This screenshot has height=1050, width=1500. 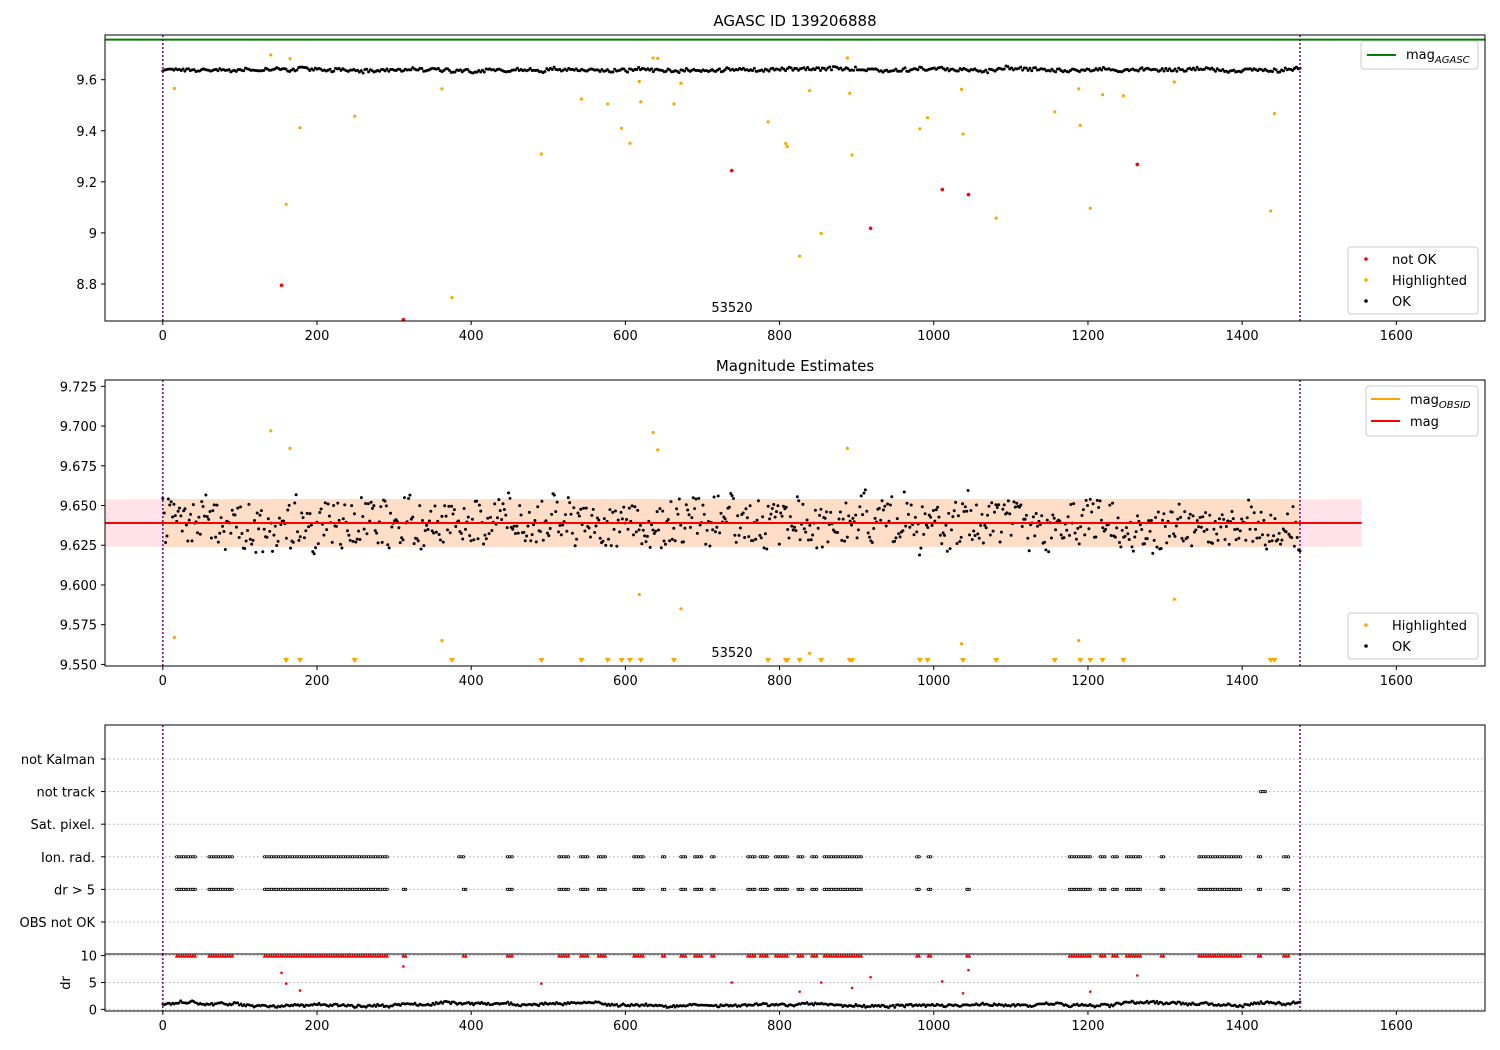 I want to click on x-axis-dr-tick-label: 1200, so click(x=1087, y=1026).